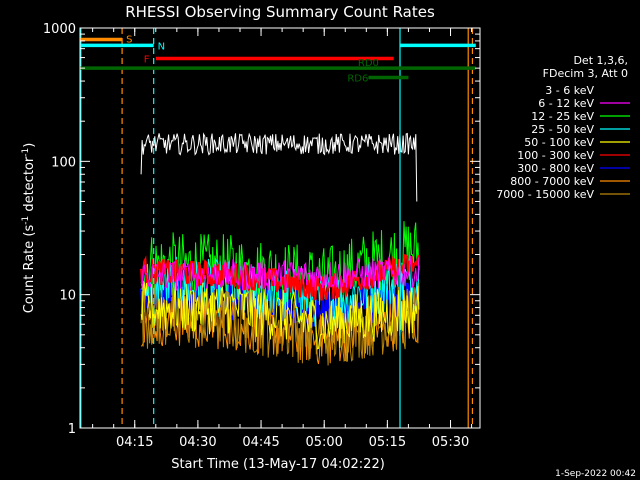  I want to click on flag-label-4: RD0, so click(368, 63).